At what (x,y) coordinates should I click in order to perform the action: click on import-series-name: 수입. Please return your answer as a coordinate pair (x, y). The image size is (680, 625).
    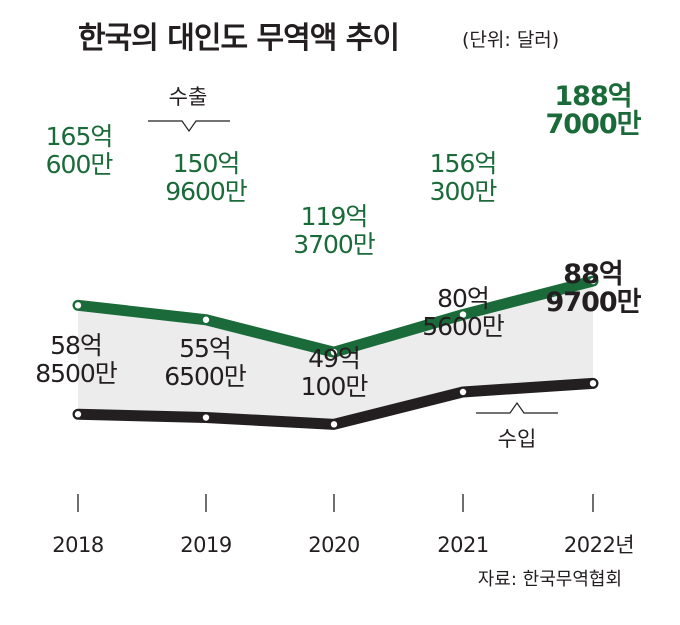
    Looking at the image, I should click on (517, 439).